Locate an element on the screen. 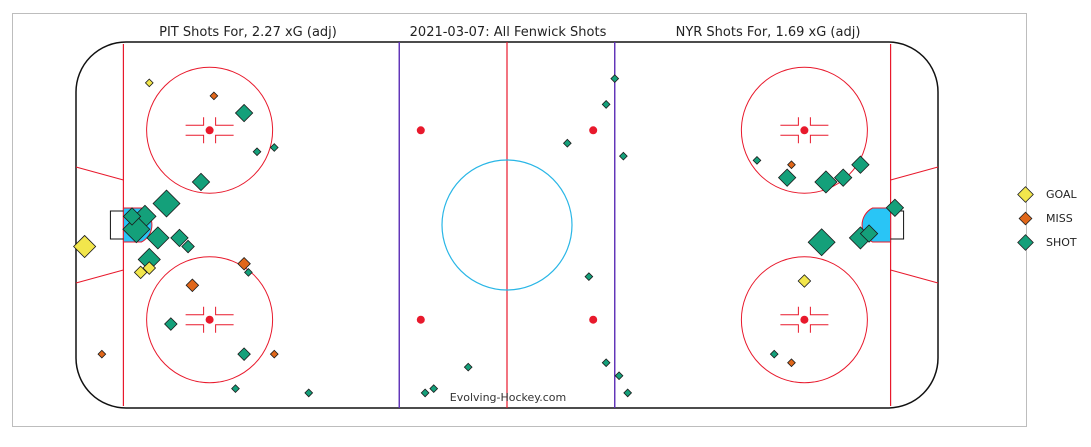 The width and height of the screenshot is (1091, 447). legend-item-miss: MISS is located at coordinates (1045, 218).